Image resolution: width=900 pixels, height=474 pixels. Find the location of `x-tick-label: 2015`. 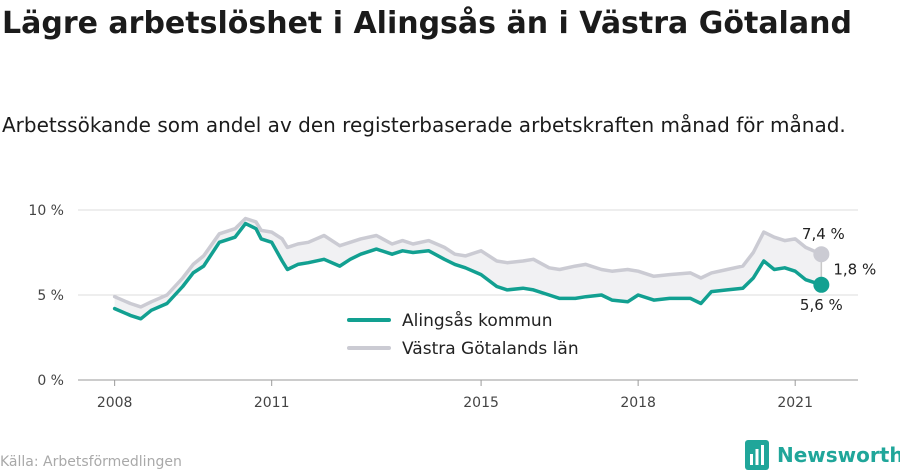

x-tick-label: 2015 is located at coordinates (481, 403).